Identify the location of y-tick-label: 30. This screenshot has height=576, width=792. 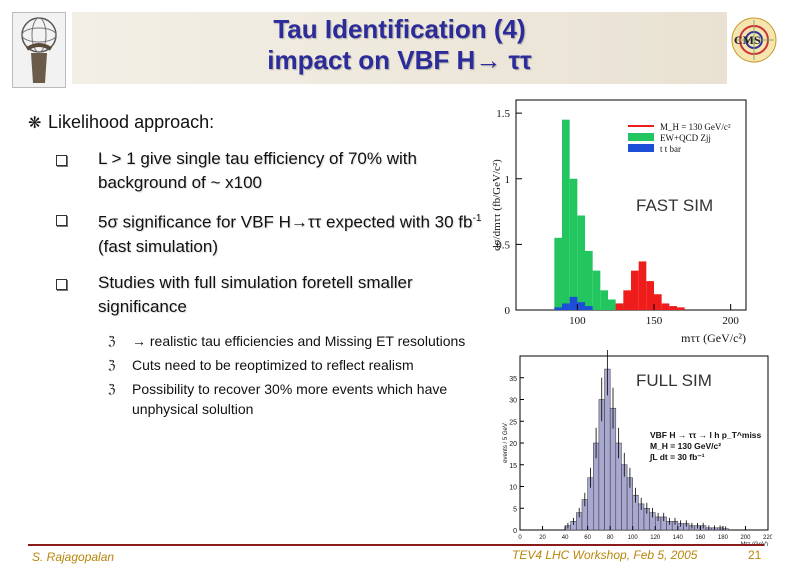
(513, 401).